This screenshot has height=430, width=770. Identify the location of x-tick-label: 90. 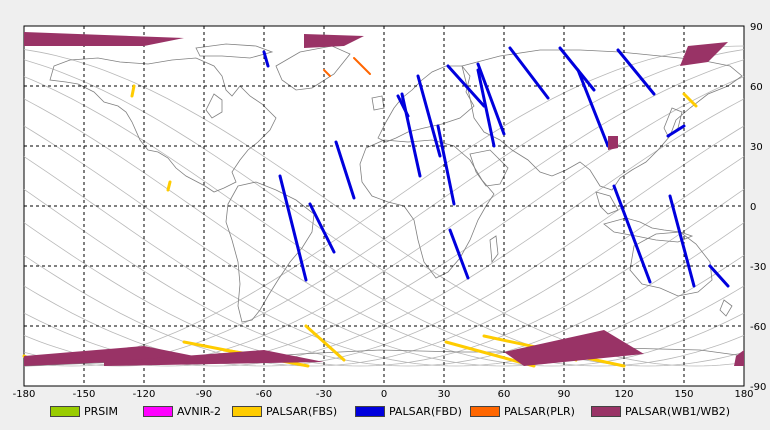
(564, 394).